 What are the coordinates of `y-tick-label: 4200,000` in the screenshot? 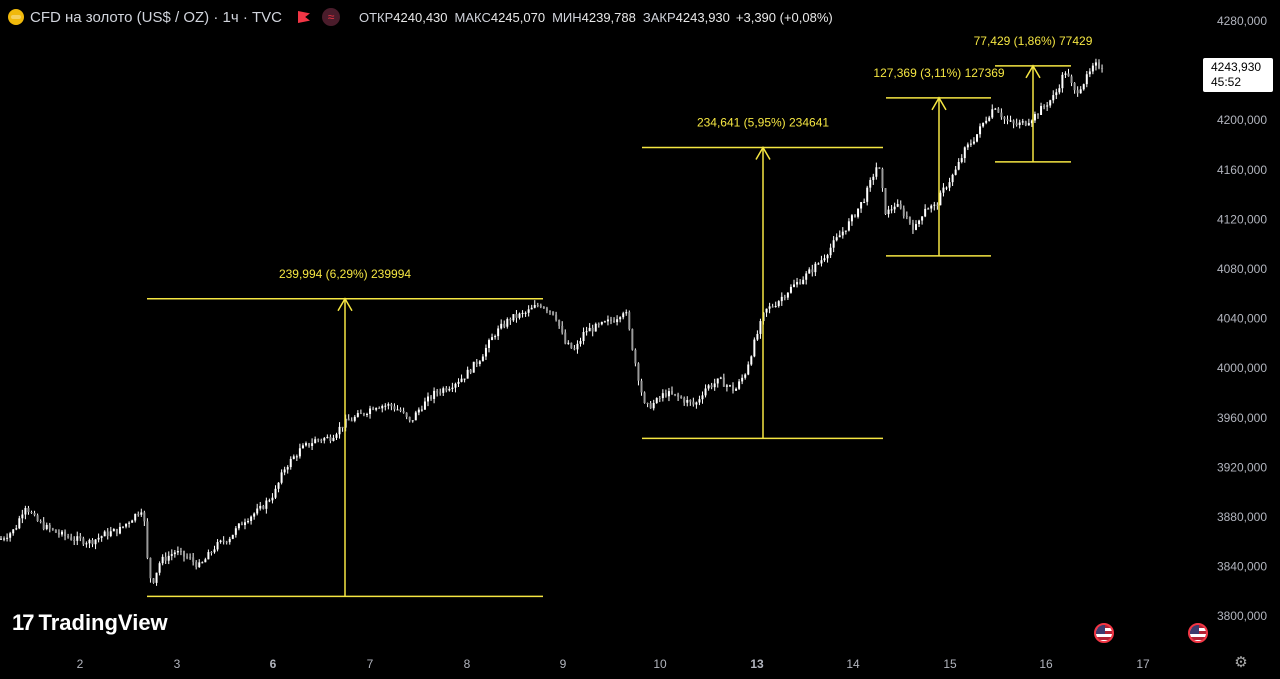 It's located at (1242, 120).